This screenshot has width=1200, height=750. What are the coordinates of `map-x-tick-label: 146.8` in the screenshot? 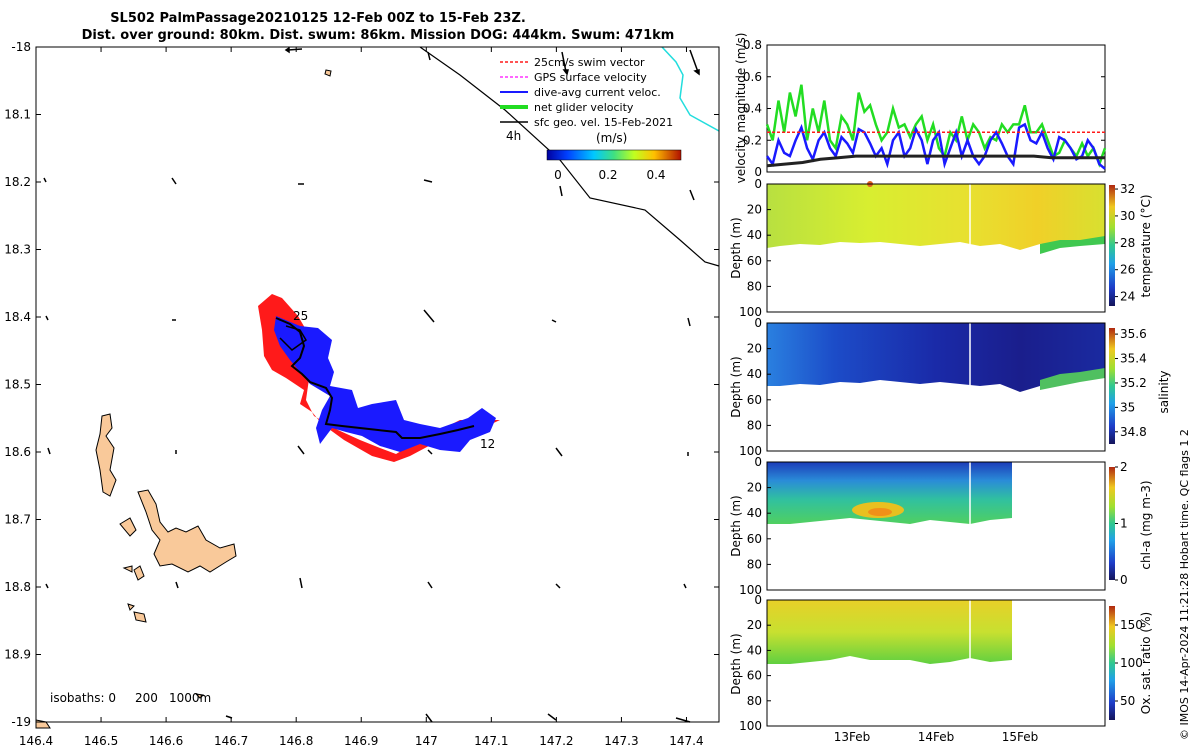 It's located at (296, 741).